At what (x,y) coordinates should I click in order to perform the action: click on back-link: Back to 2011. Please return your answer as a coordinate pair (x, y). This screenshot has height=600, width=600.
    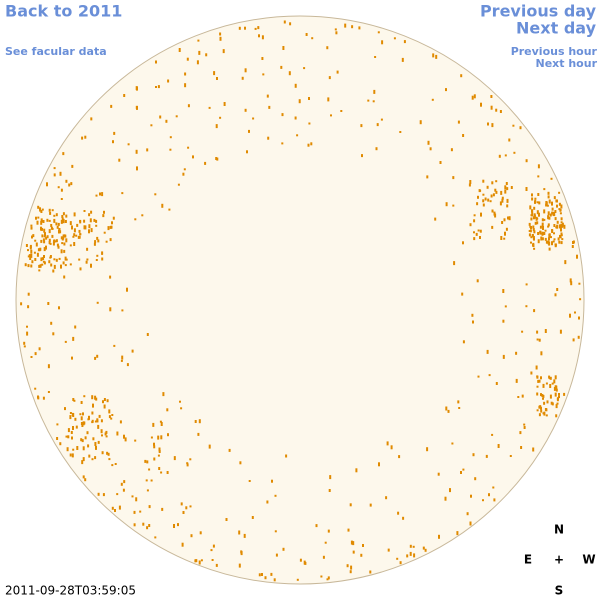
    Looking at the image, I should click on (63, 11).